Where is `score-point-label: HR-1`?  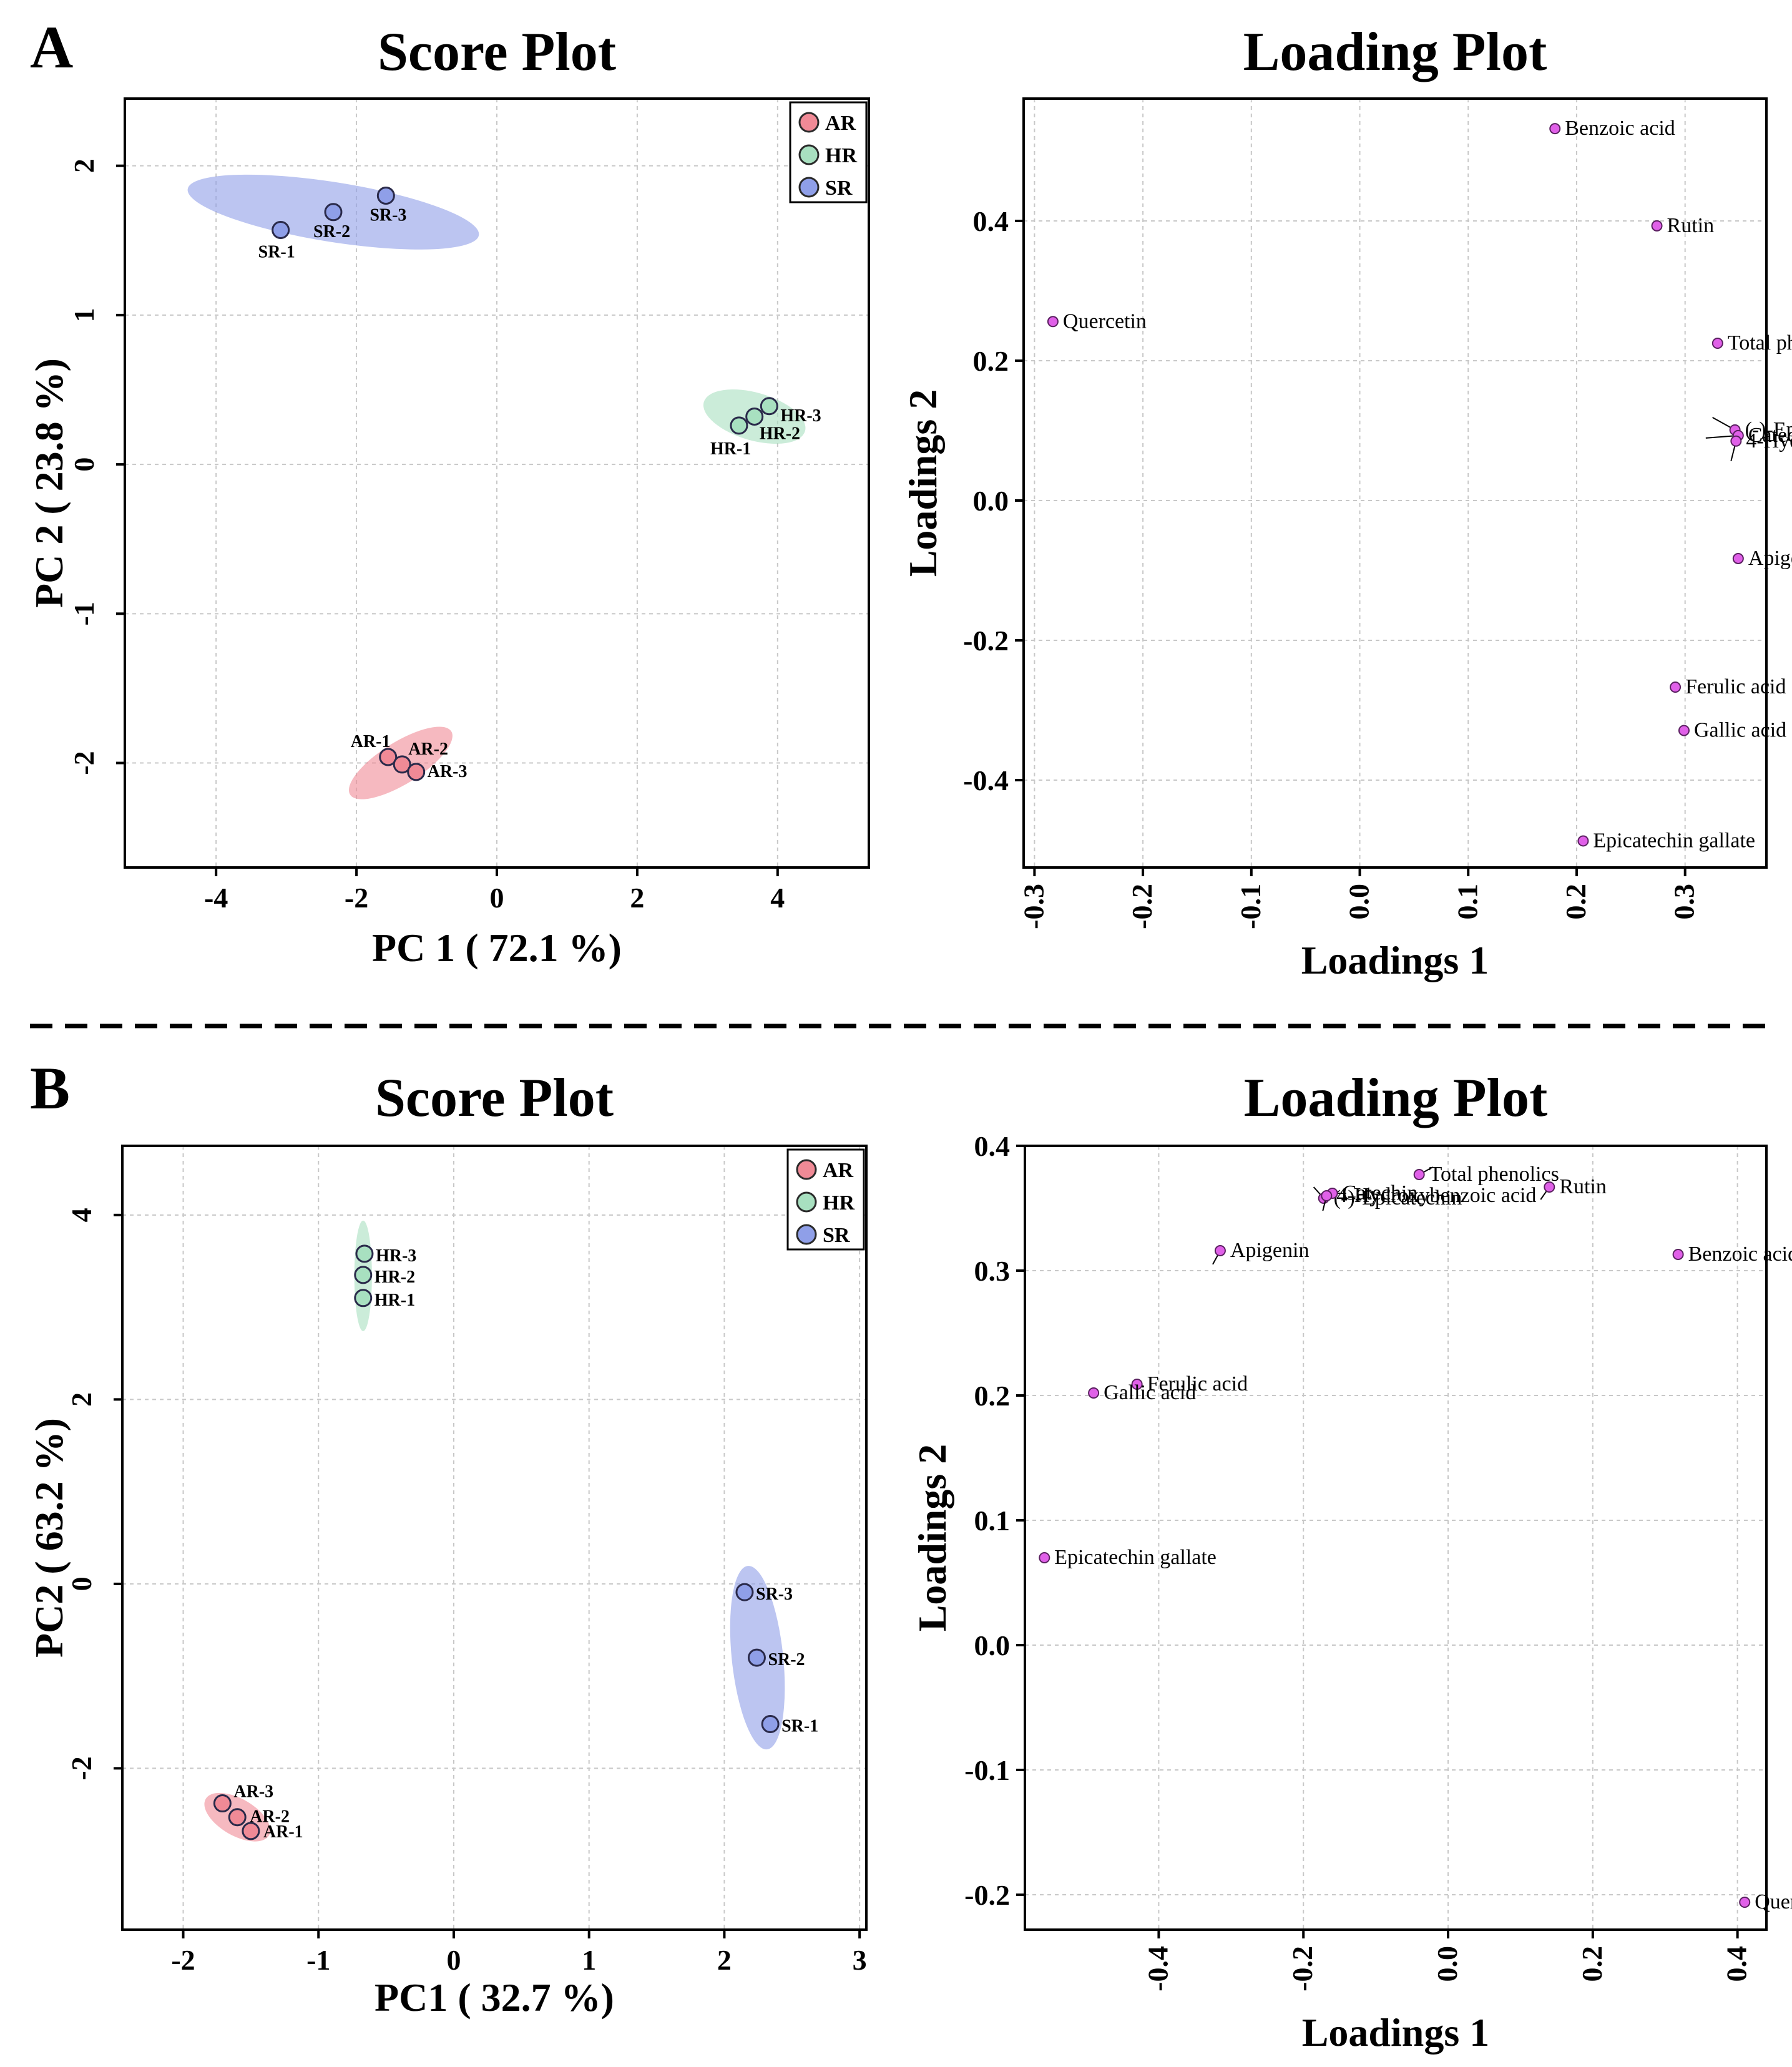
score-point-label: HR-1 is located at coordinates (395, 1300).